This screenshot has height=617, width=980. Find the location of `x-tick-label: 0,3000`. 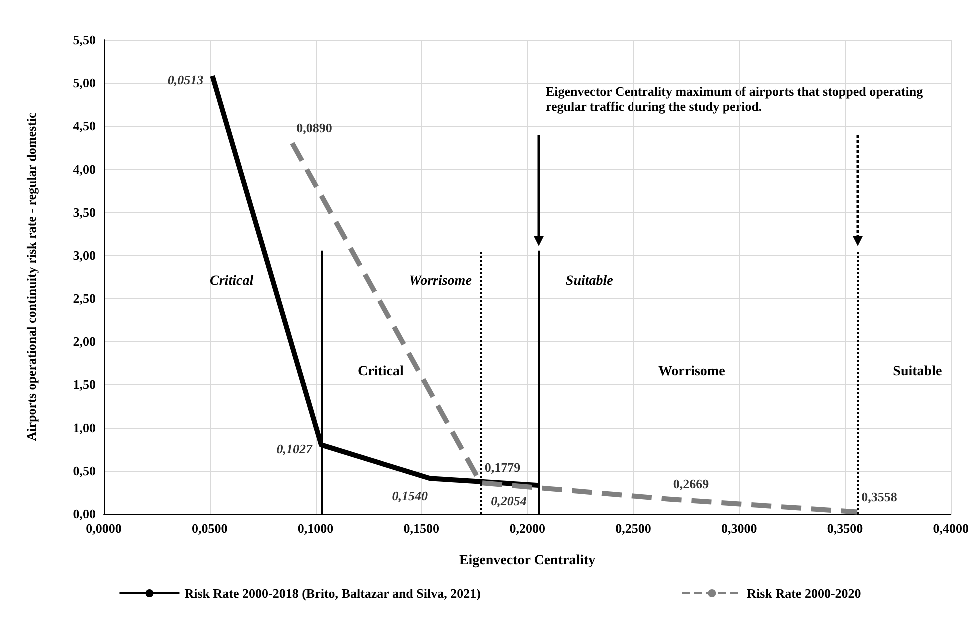

x-tick-label: 0,3000 is located at coordinates (739, 528).